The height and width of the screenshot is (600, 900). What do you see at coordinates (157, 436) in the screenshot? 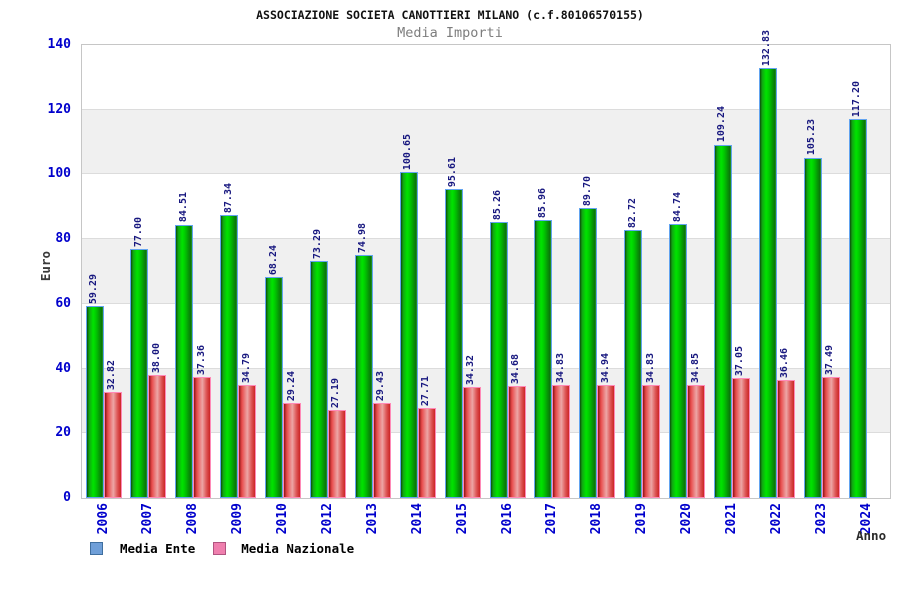
I see `bar-media-nazionale-2007` at bounding box center [157, 436].